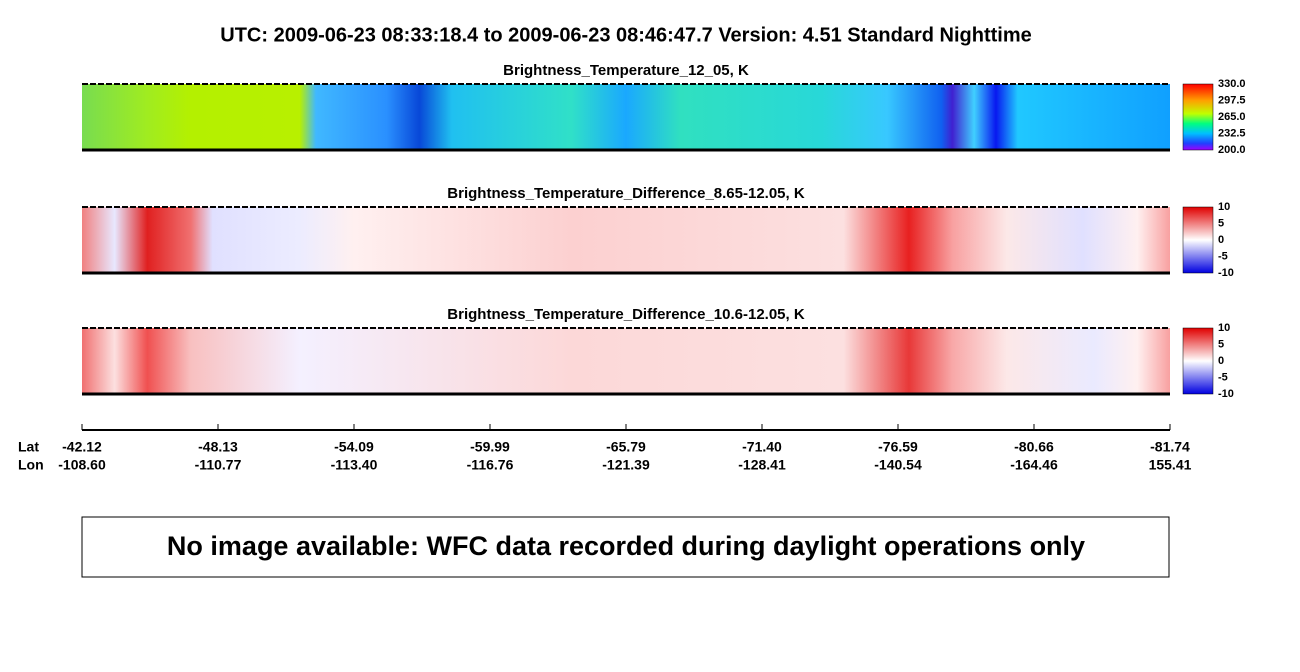 The width and height of the screenshot is (1300, 672). What do you see at coordinates (490, 447) in the screenshot?
I see `lat-label: -59.99` at bounding box center [490, 447].